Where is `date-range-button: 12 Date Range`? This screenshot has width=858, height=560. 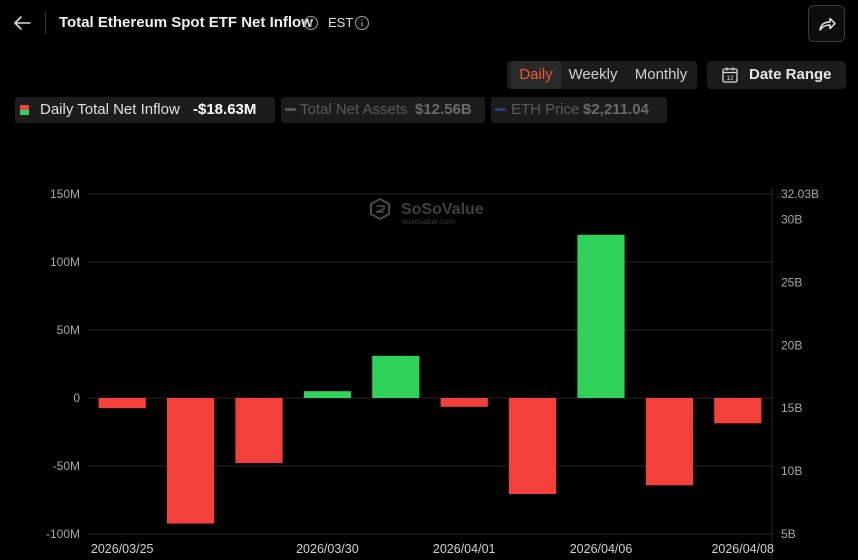
date-range-button: 12 Date Range is located at coordinates (776, 75).